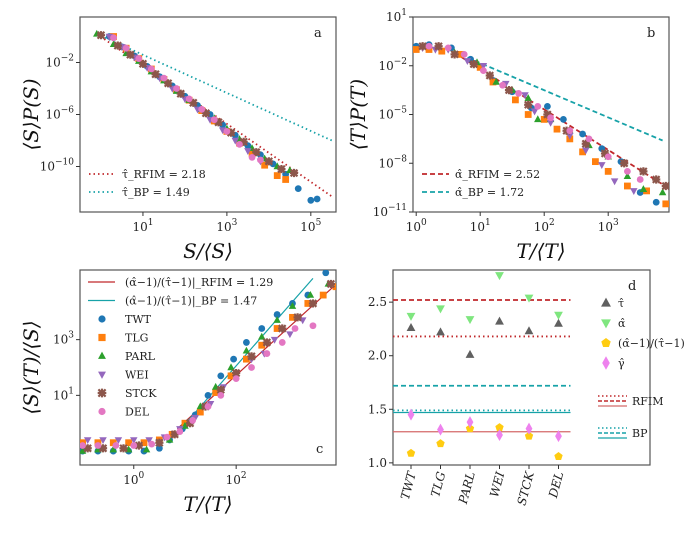  Describe the element at coordinates (137, 375) in the screenshot. I see `legend-label: WEI` at that location.